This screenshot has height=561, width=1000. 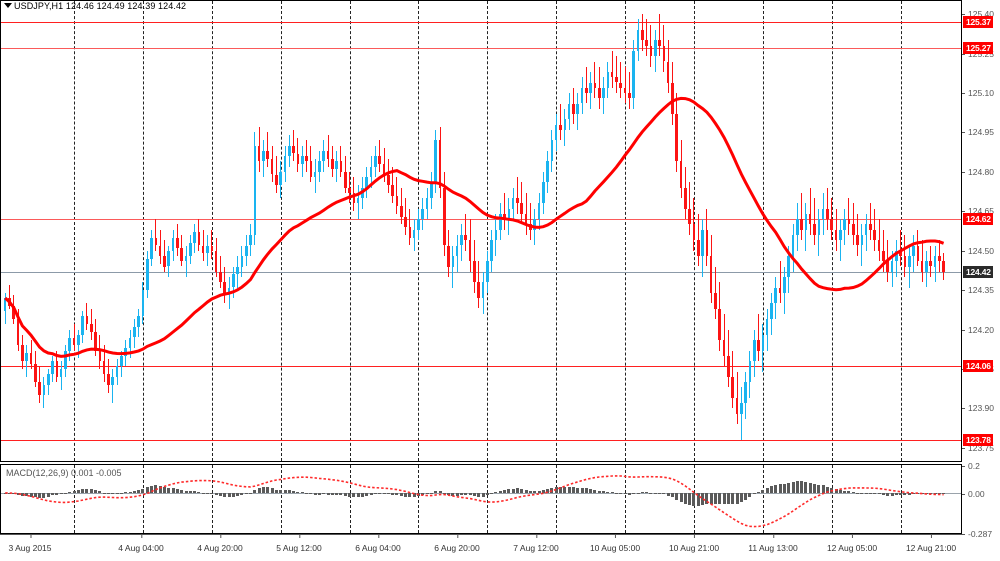 I want to click on current-price-badge: 124.42, so click(x=978, y=271).